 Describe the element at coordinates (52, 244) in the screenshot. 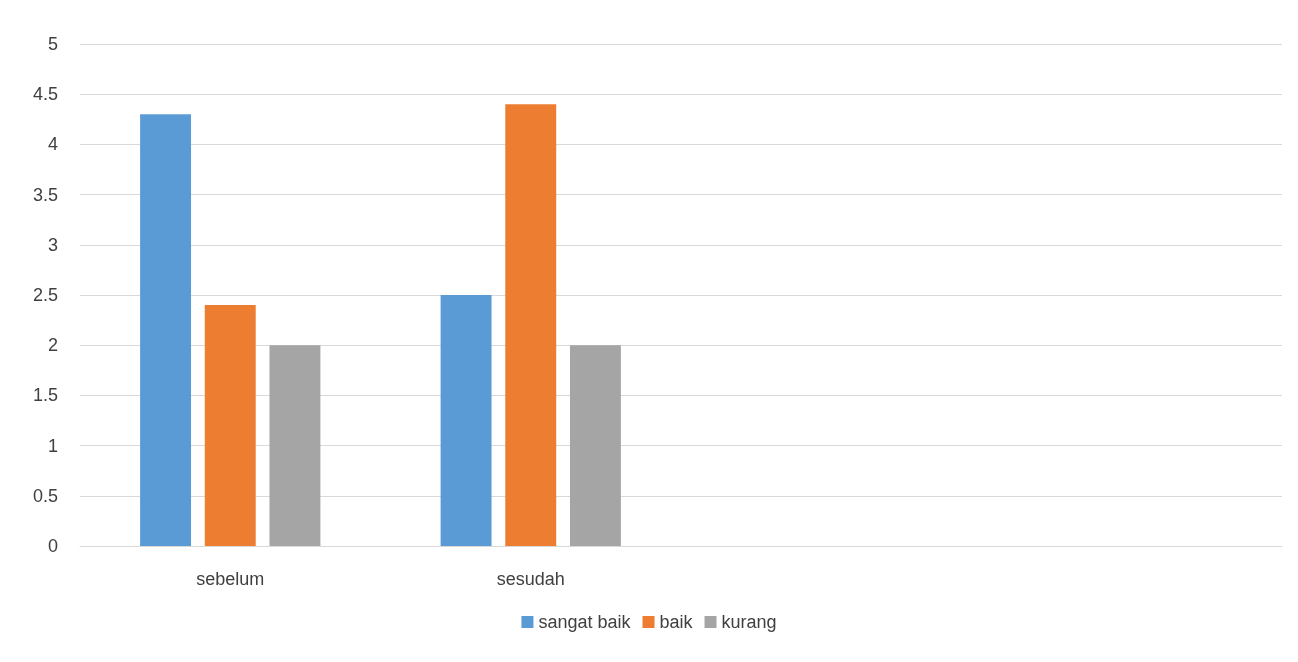

I see `y-tick-label: 3` at that location.